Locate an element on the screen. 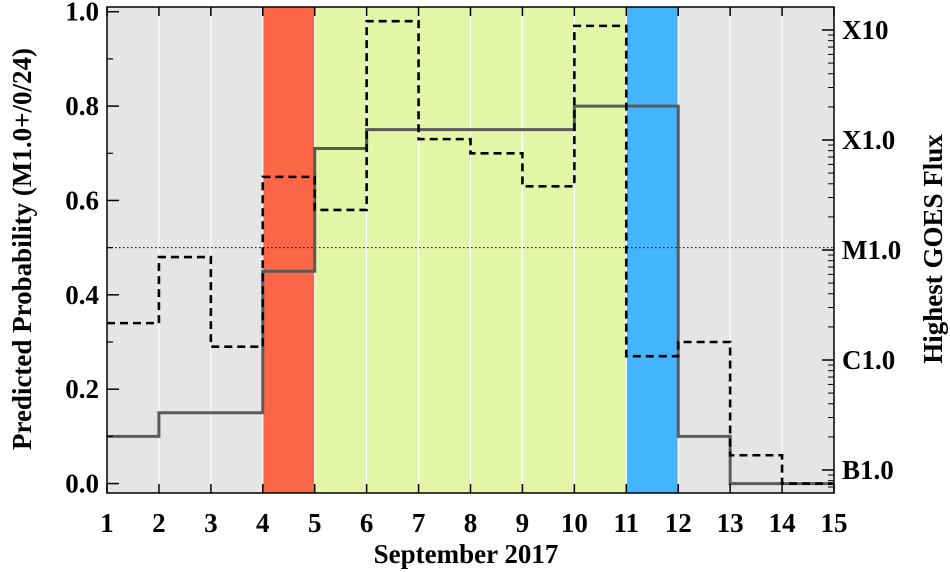 Image resolution: width=950 pixels, height=572 pixels. right-tick-label-C1.0: C1.0 is located at coordinates (868, 360).